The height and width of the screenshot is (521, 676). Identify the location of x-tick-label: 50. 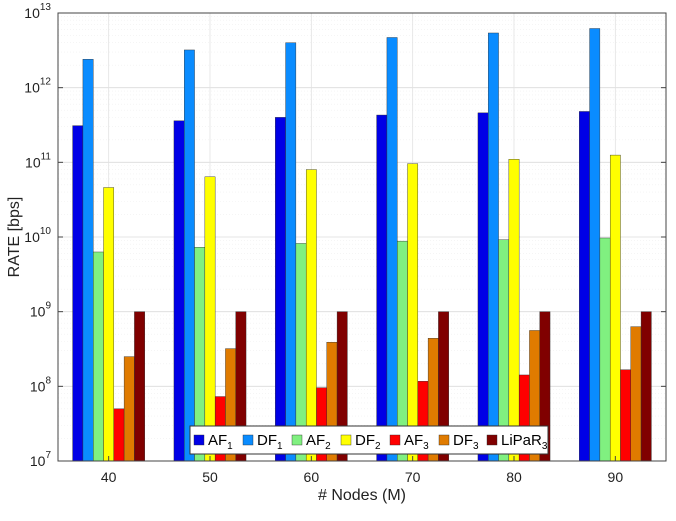
(210, 477).